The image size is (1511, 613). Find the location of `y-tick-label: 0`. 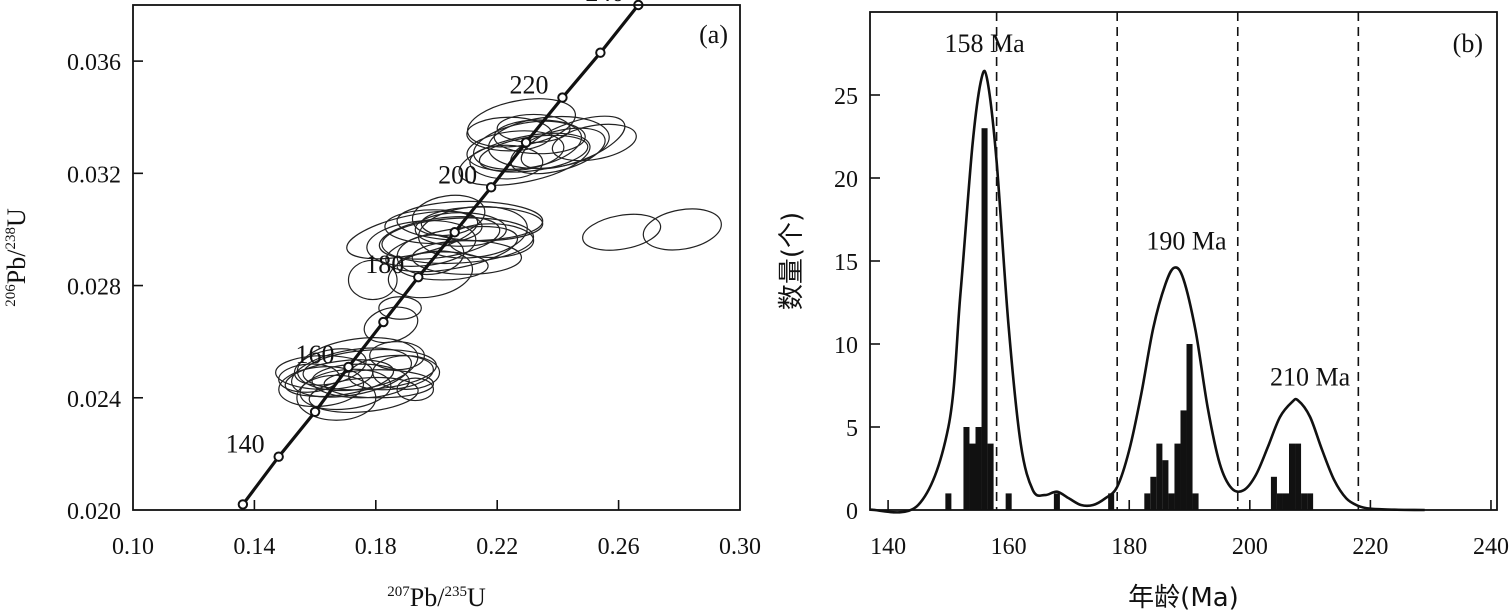

y-tick-label: 0 is located at coordinates (852, 512).